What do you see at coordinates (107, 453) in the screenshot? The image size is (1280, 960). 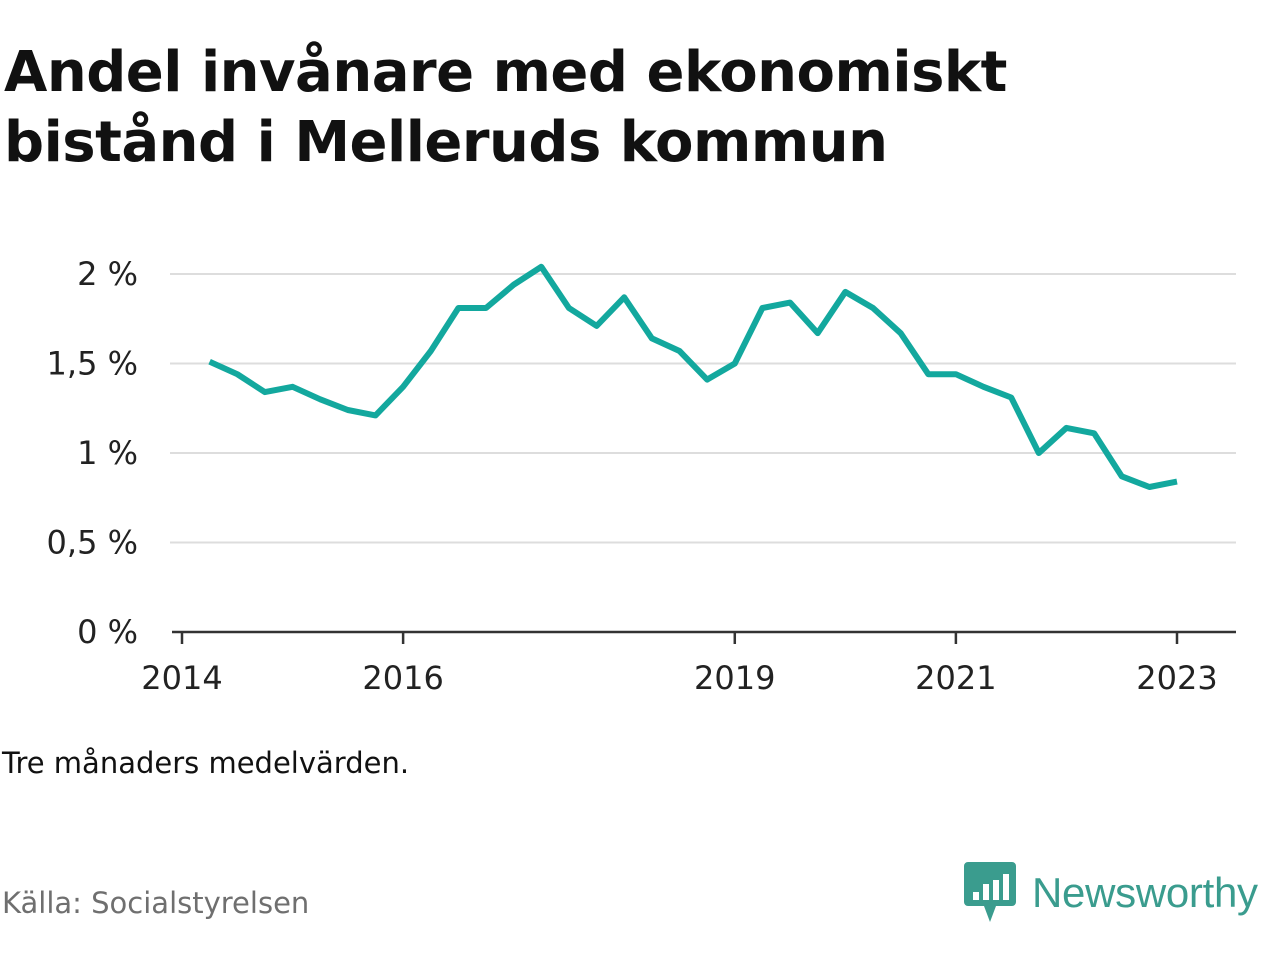 I see `y-tick-label: 1 %` at bounding box center [107, 453].